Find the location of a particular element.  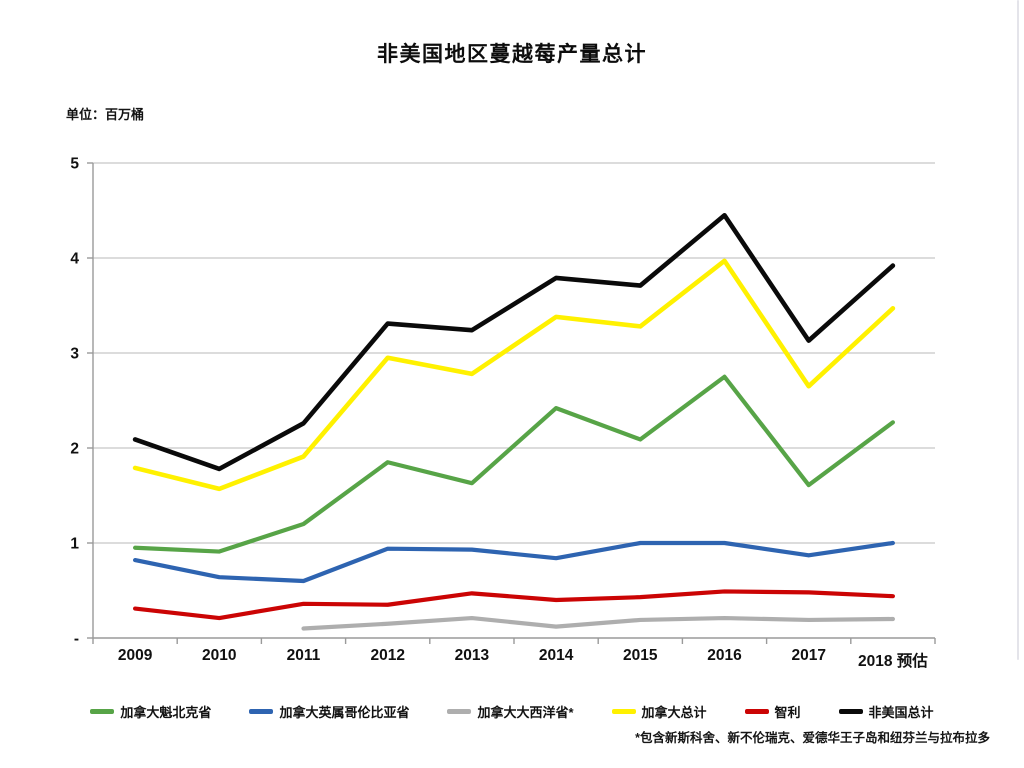

legend-label: 加拿大大西洋省* is located at coordinates (525, 712).